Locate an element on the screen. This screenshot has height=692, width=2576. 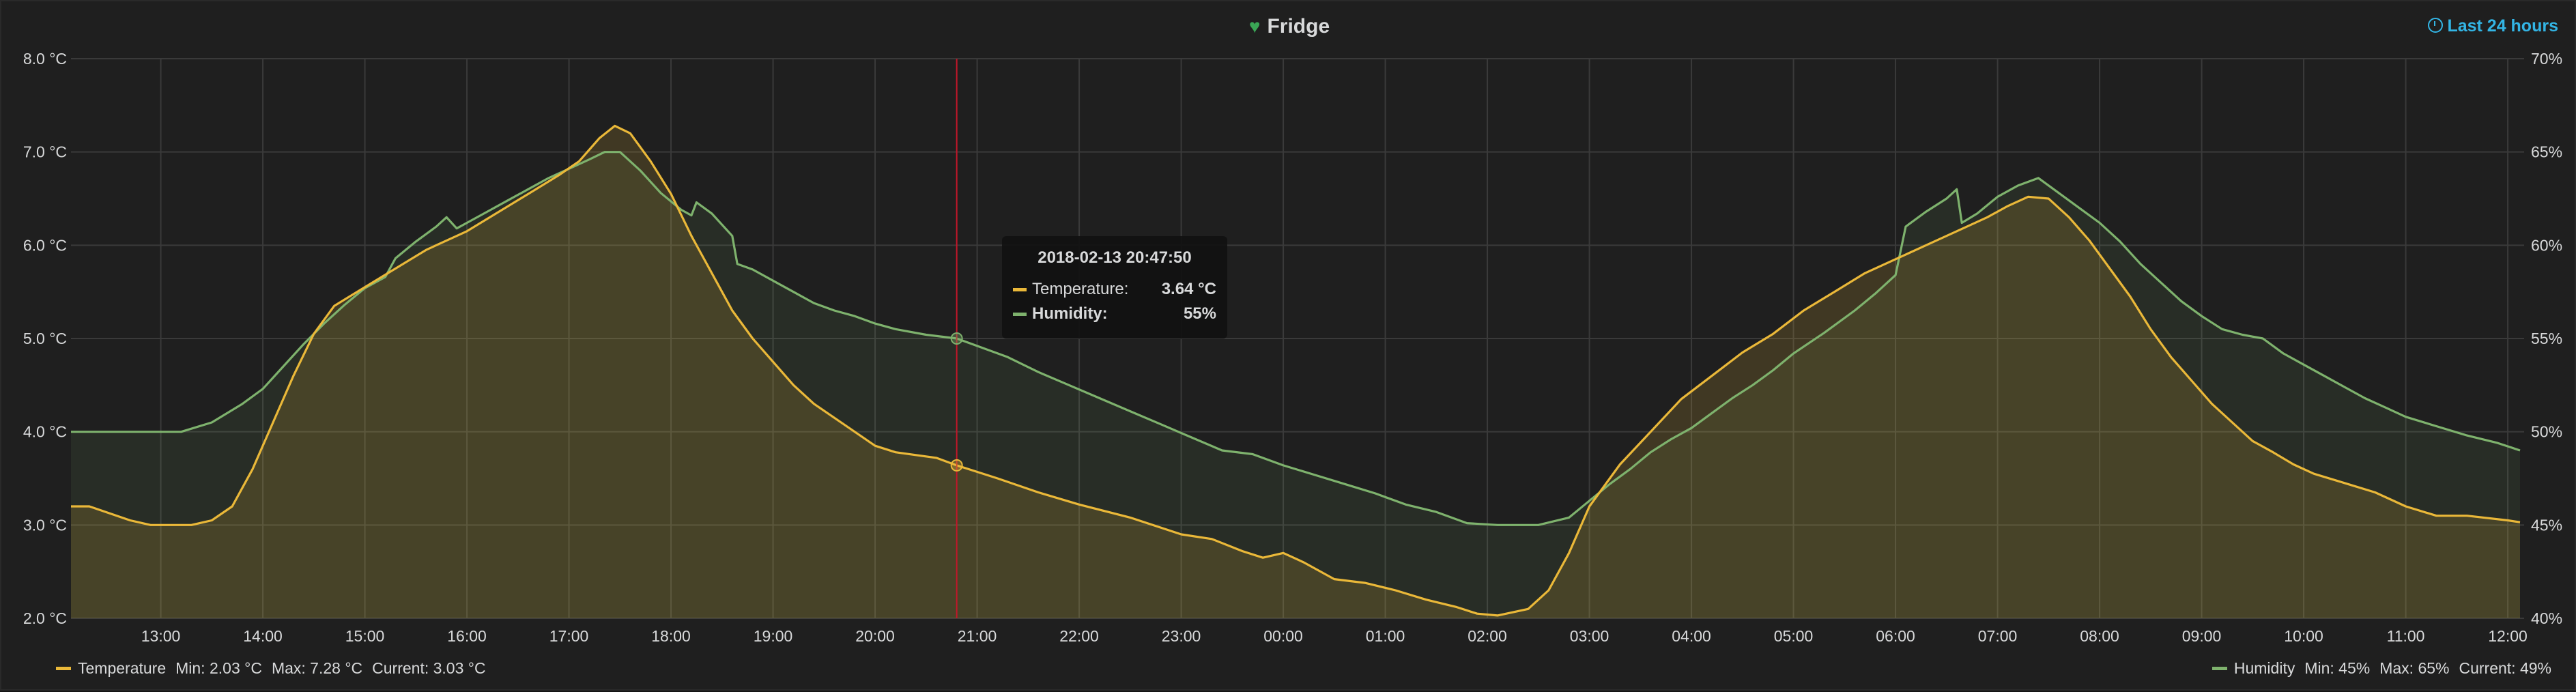
y-right-tick-label: 40% is located at coordinates (2546, 618).